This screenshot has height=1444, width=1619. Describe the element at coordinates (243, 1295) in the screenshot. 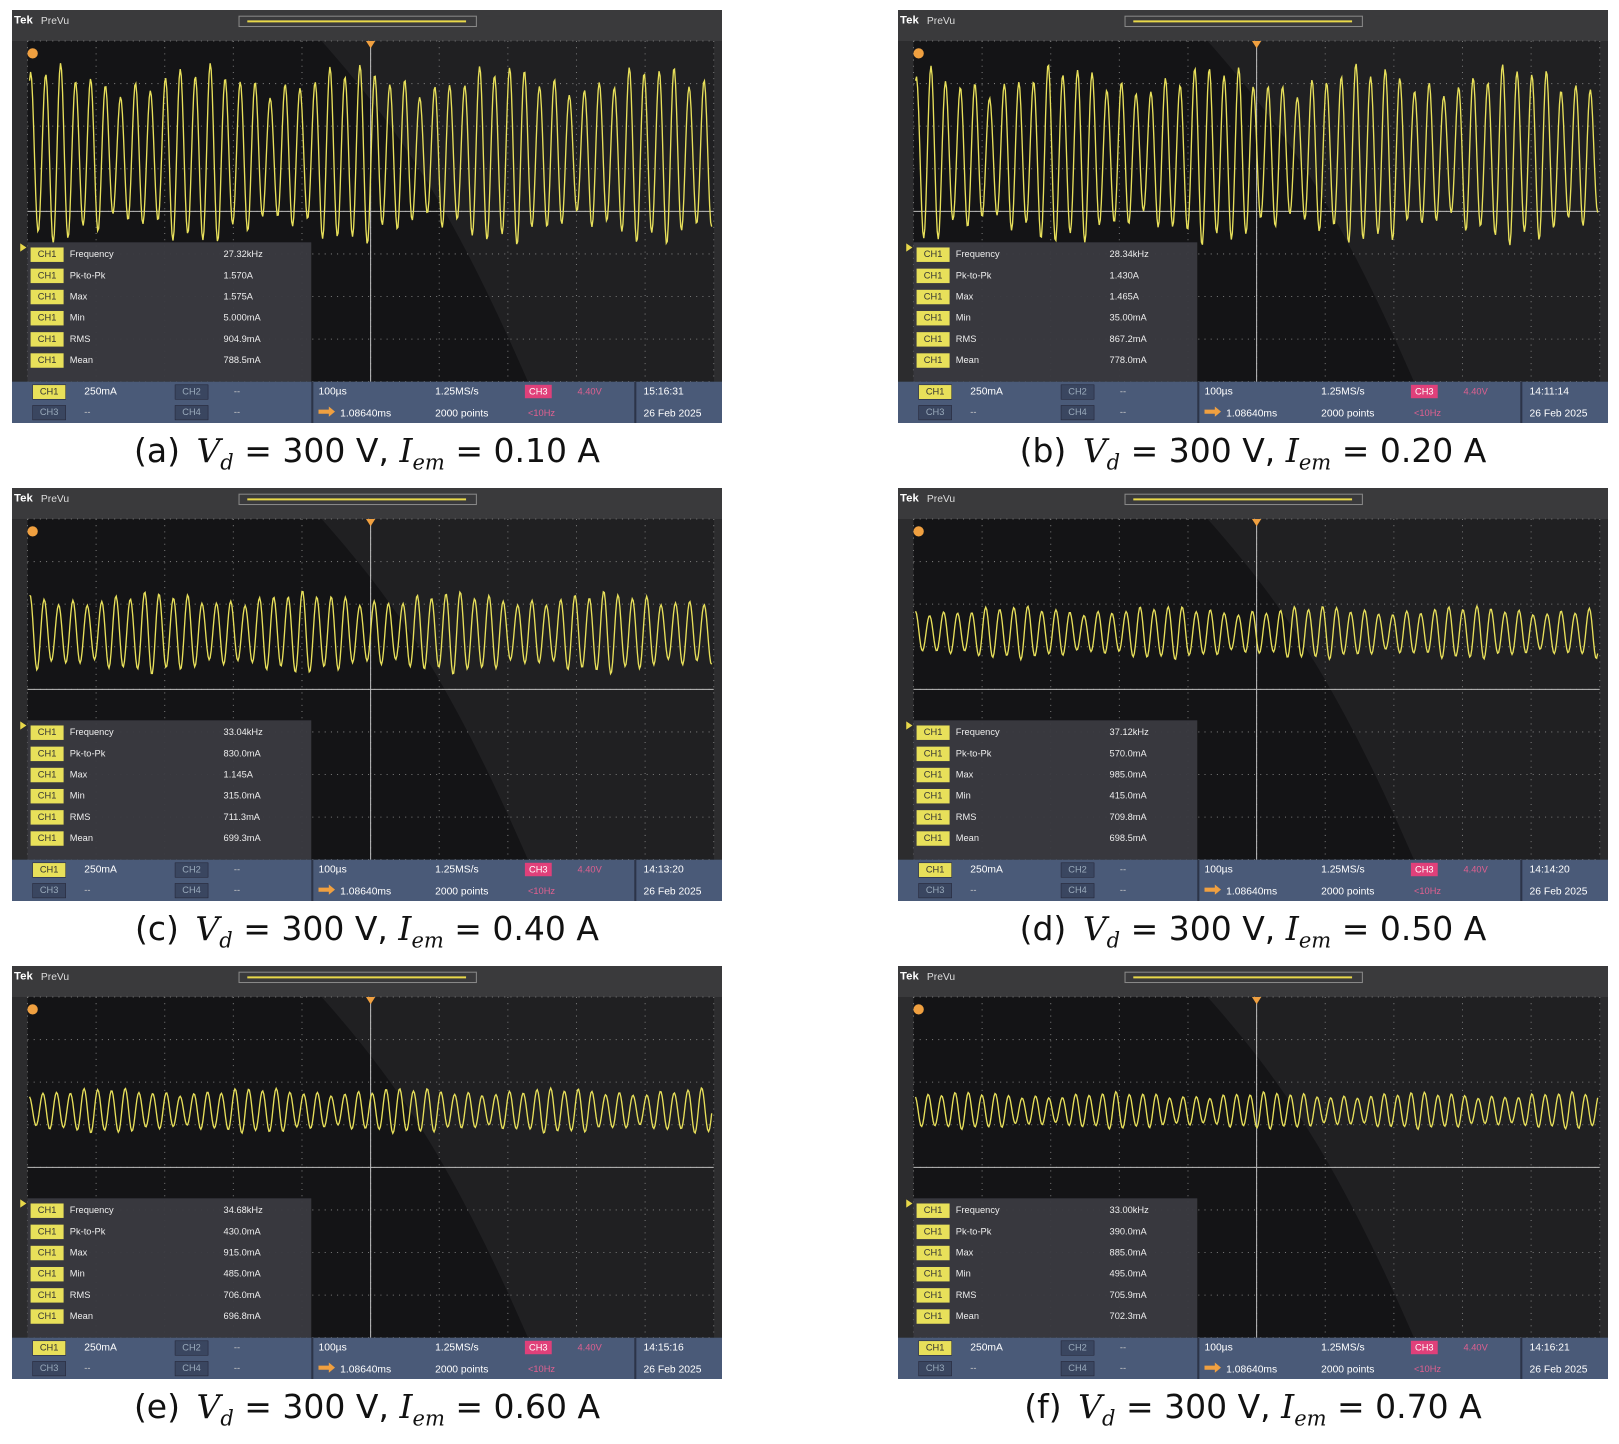

I see `measure-value: 706.0mA` at that location.